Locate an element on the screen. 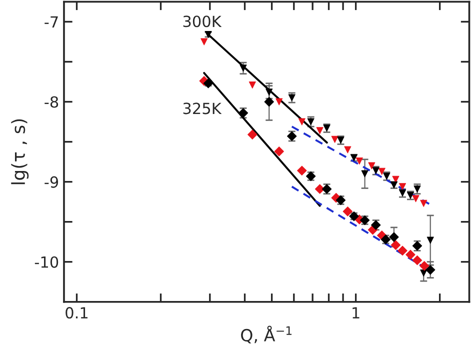 The height and width of the screenshot is (345, 474). x-axis-title: Q, Å$^{−1}$ is located at coordinates (266, 335).